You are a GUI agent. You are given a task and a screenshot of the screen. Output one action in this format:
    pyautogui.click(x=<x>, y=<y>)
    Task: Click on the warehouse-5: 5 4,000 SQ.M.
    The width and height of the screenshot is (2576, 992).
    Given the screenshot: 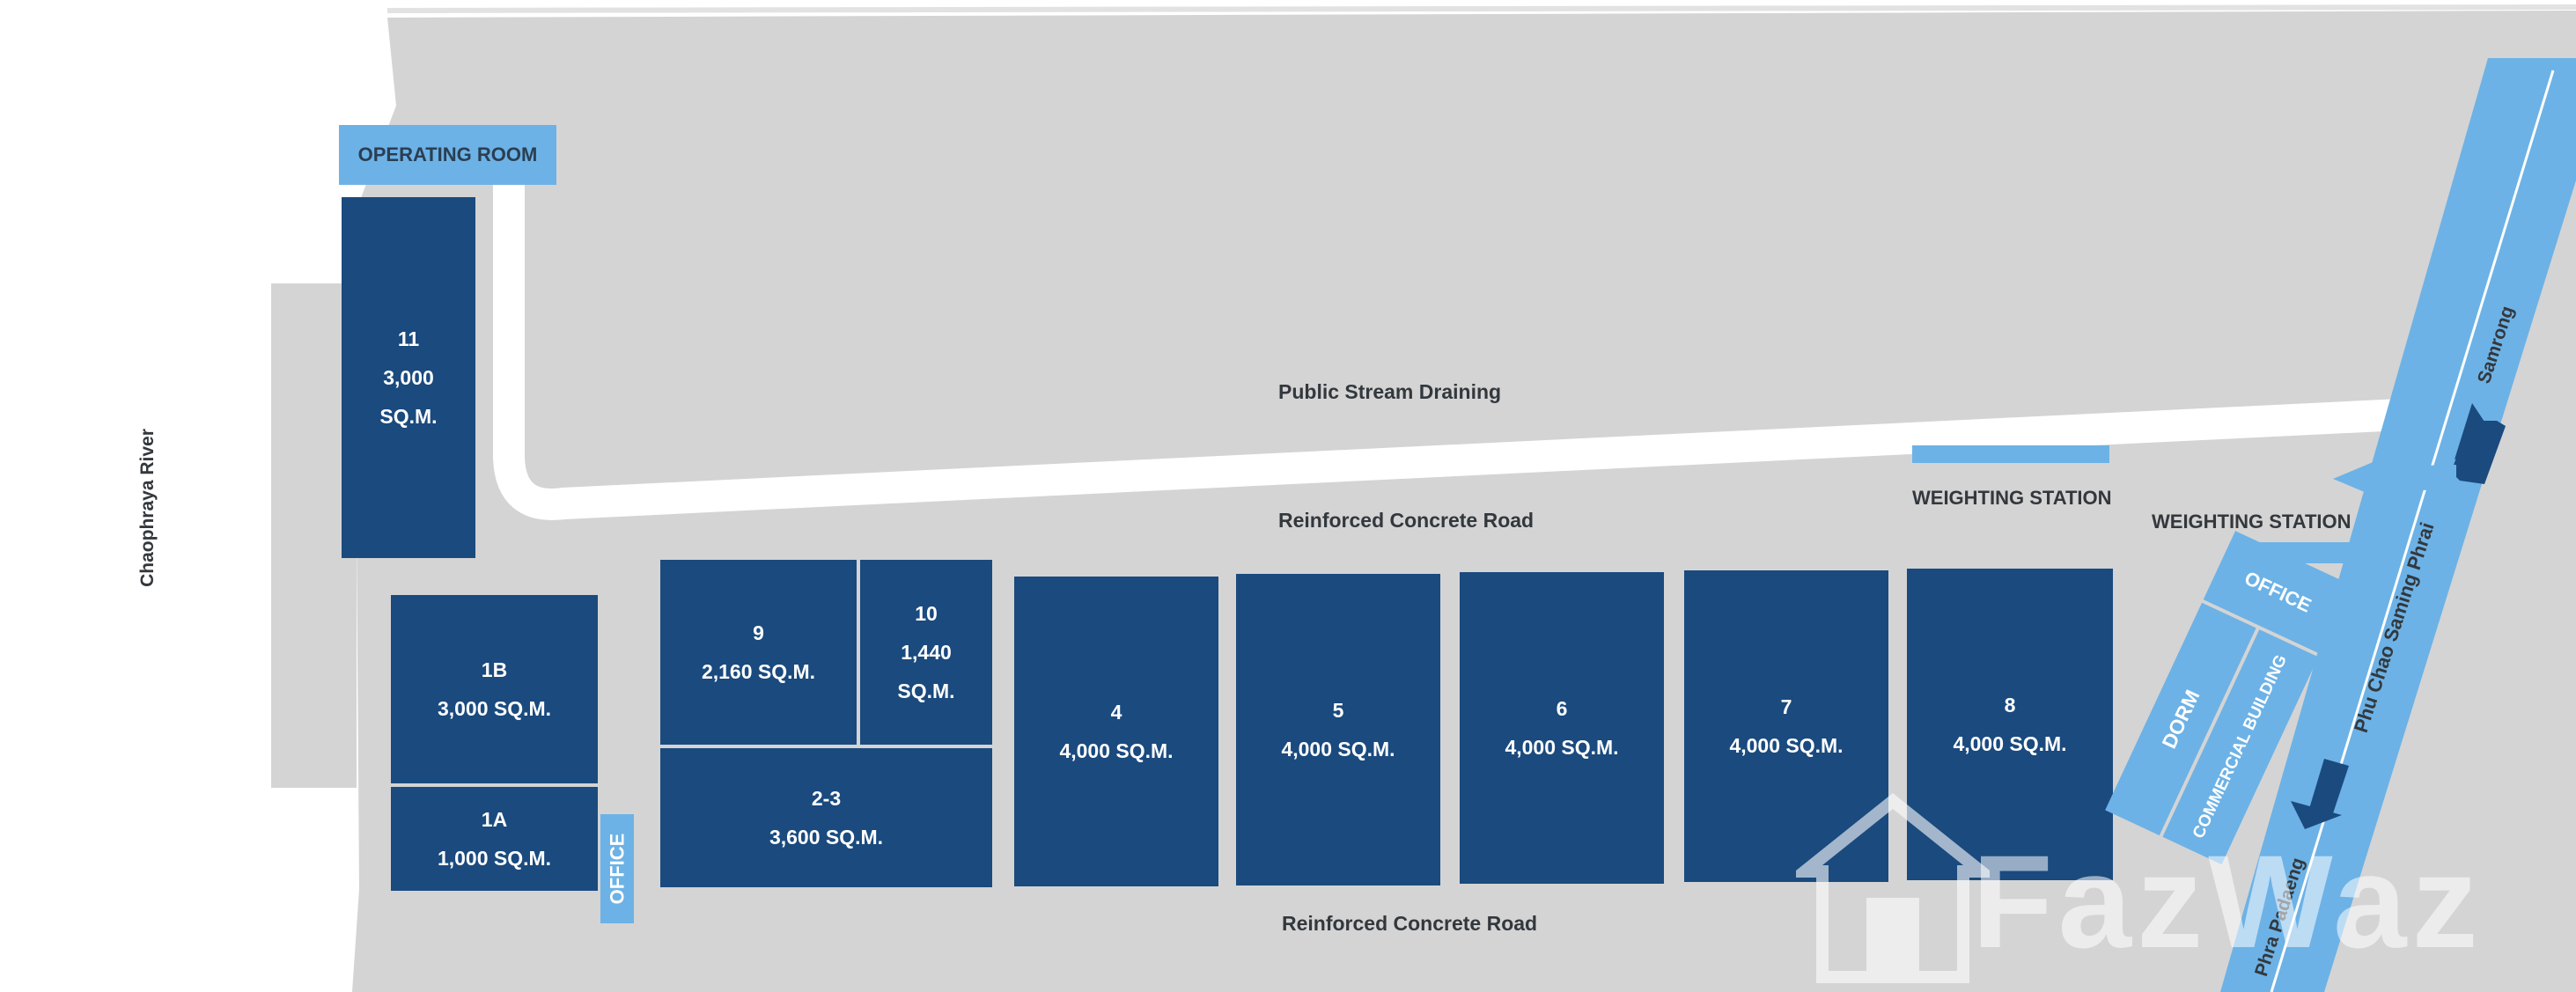 What is the action you would take?
    pyautogui.click(x=1338, y=729)
    